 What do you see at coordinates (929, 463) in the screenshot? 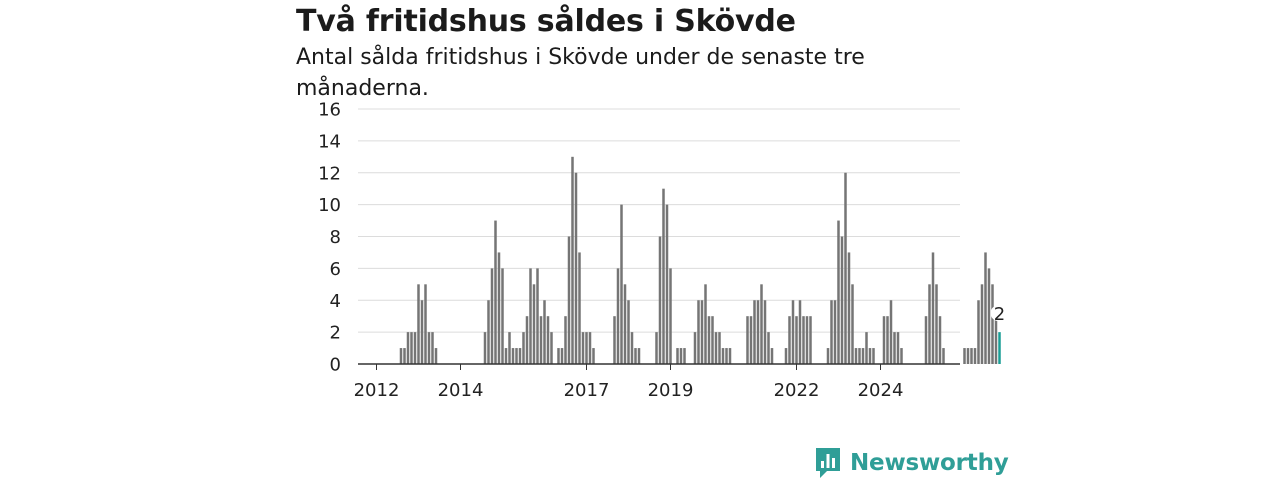
I see `brand-name: Newsworthy` at bounding box center [929, 463].